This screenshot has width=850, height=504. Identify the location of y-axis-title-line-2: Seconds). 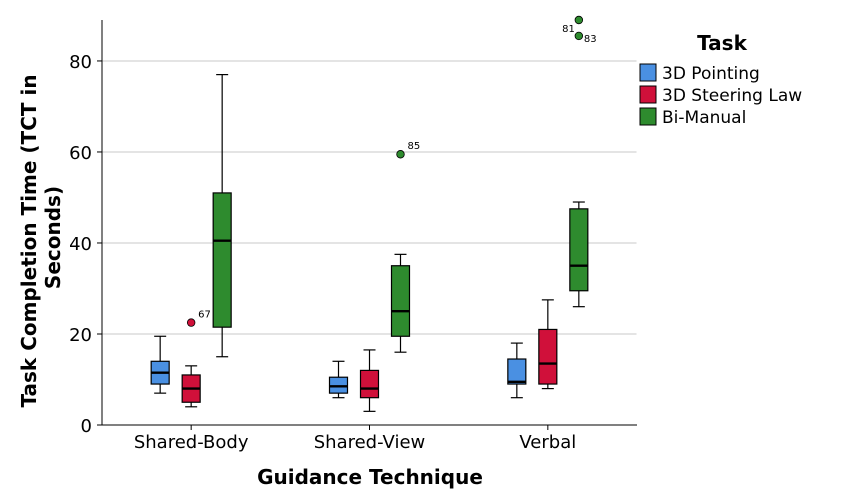
(53, 237).